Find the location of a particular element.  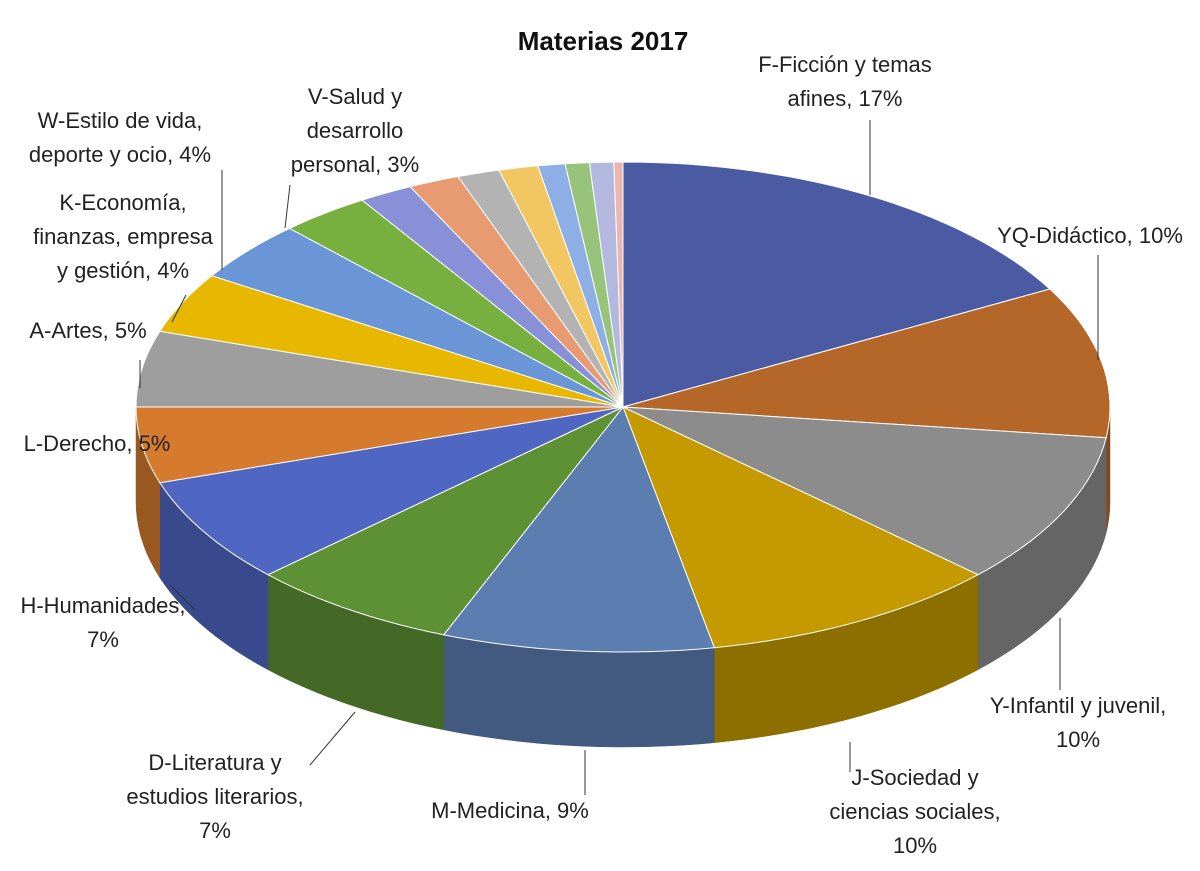

data-label: J-Sociedad y ciencias sociales, 10% is located at coordinates (914, 811).